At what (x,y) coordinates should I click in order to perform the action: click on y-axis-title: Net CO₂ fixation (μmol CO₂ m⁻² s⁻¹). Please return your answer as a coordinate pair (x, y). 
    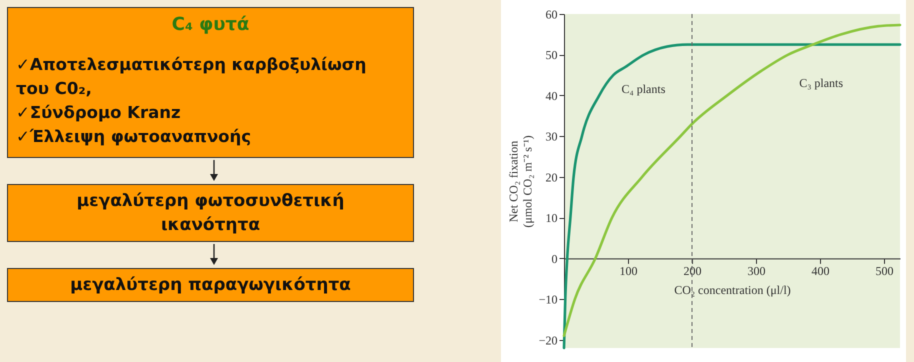
    Looking at the image, I should click on (520, 181).